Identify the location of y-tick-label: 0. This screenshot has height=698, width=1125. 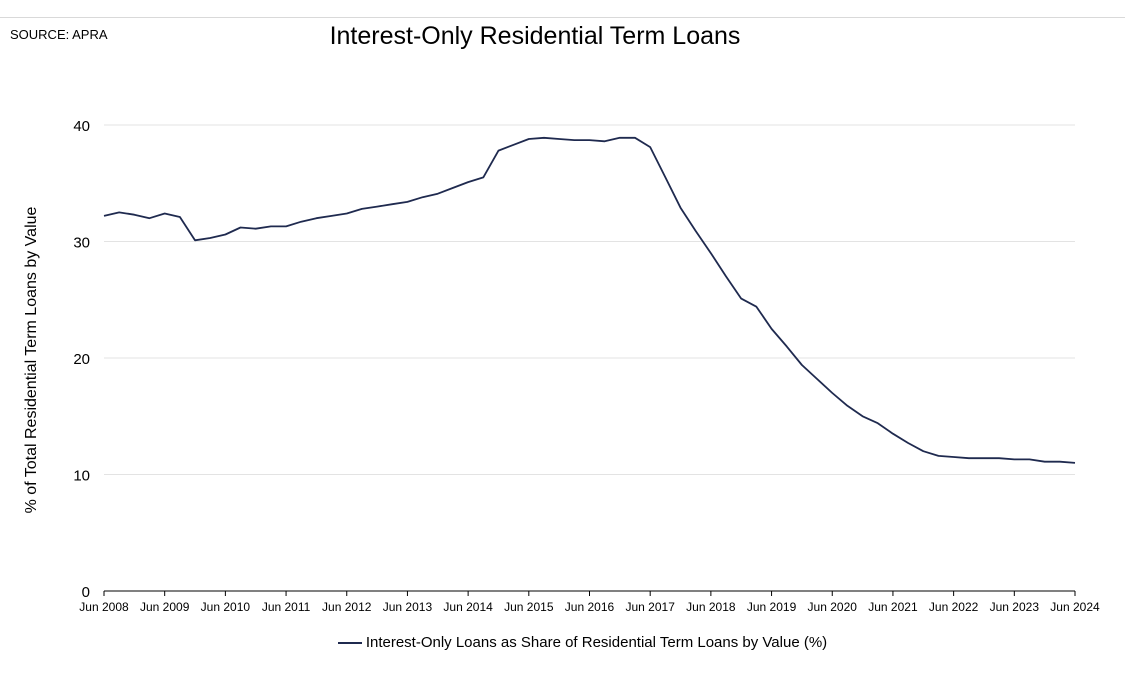
(86, 592).